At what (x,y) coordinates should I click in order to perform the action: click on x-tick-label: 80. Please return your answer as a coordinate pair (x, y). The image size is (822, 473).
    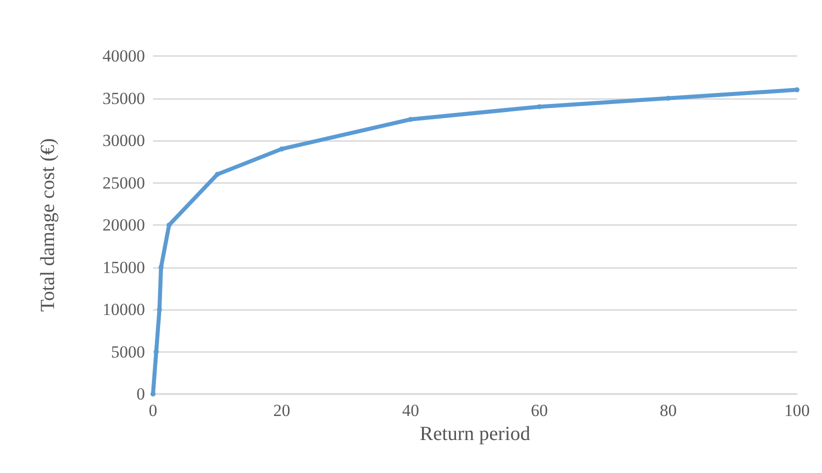
    Looking at the image, I should click on (668, 410).